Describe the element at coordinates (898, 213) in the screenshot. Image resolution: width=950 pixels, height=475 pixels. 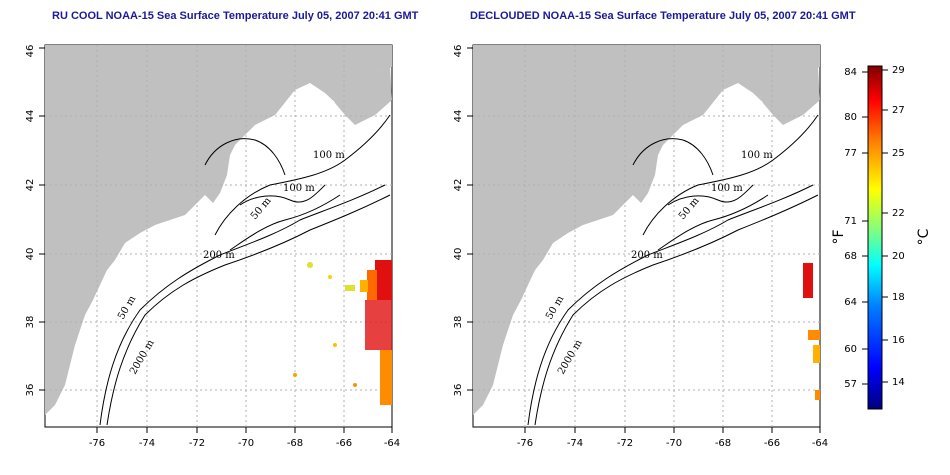
I see `celsius-tick: 22` at that location.